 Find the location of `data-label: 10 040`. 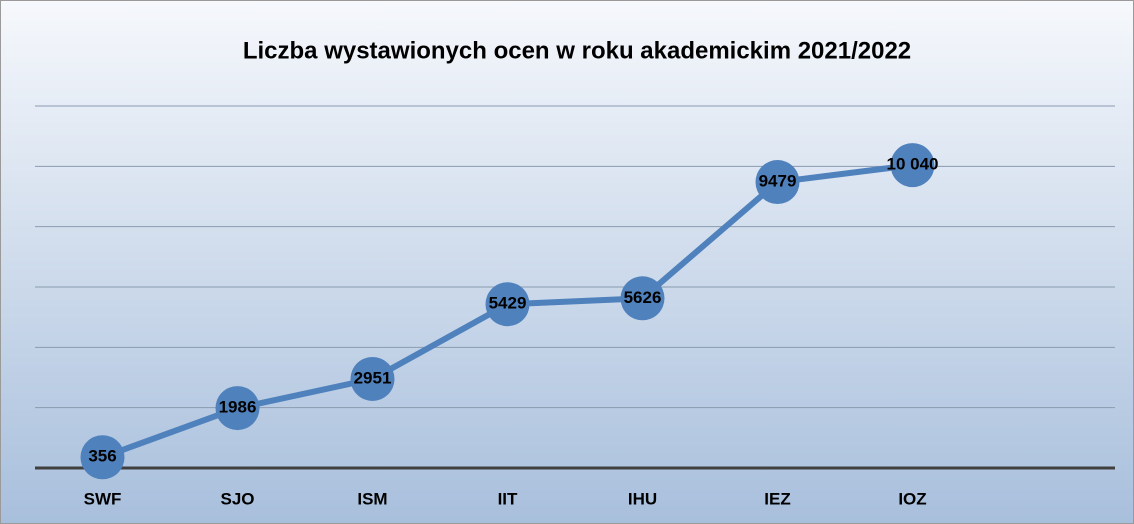

data-label: 10 040 is located at coordinates (913, 164).